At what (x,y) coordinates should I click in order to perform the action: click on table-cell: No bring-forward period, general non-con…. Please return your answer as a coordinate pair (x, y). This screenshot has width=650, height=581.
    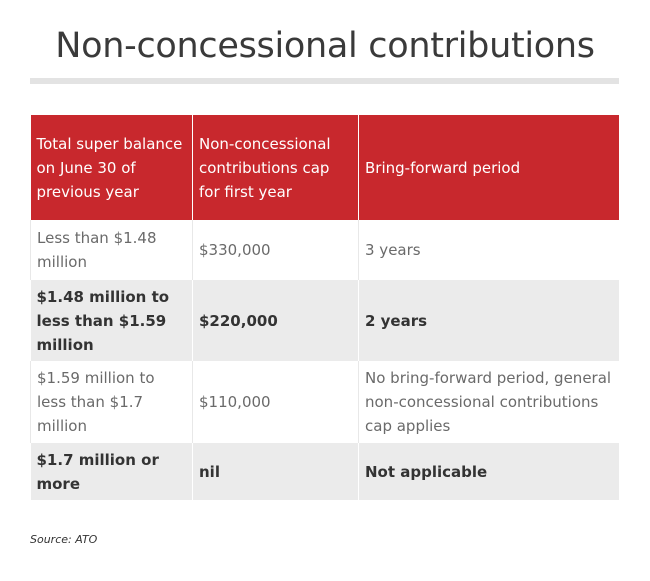
    Looking at the image, I should click on (488, 402).